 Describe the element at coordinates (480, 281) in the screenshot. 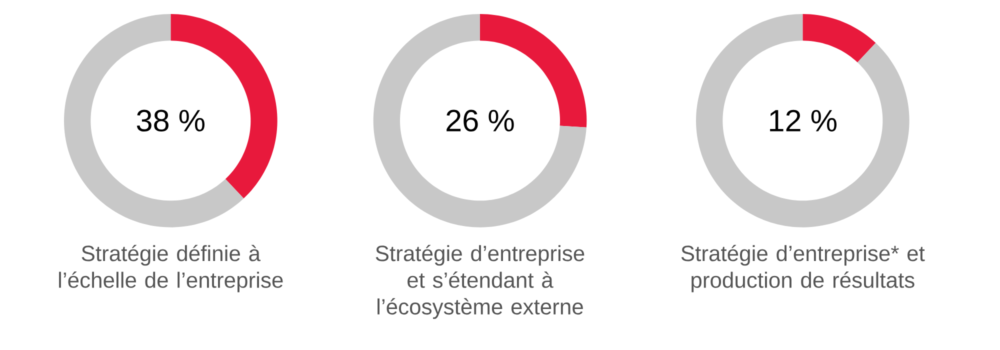

I see `text: Stratégie d’entreprise et s’étendant à l’écosystème externe` at that location.